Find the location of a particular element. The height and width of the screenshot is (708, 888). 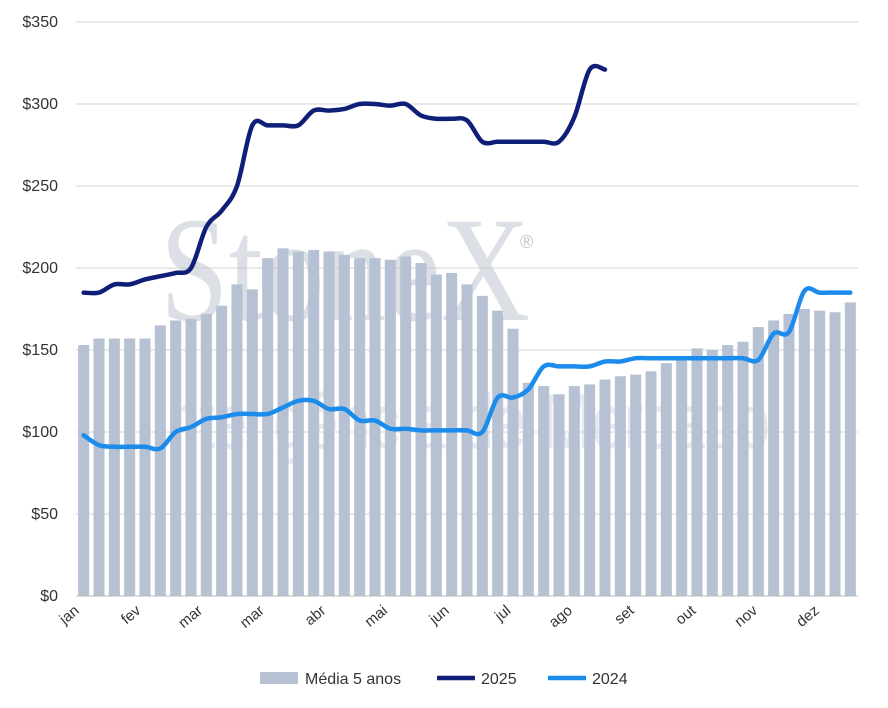

y-tick-label: $300 is located at coordinates (40, 104).